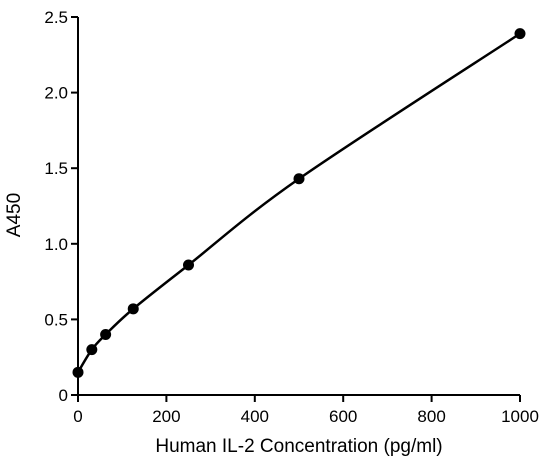 The height and width of the screenshot is (462, 545). I want to click on x-axis-ticks: 0 200 400 600 800 1000, so click(306, 410).